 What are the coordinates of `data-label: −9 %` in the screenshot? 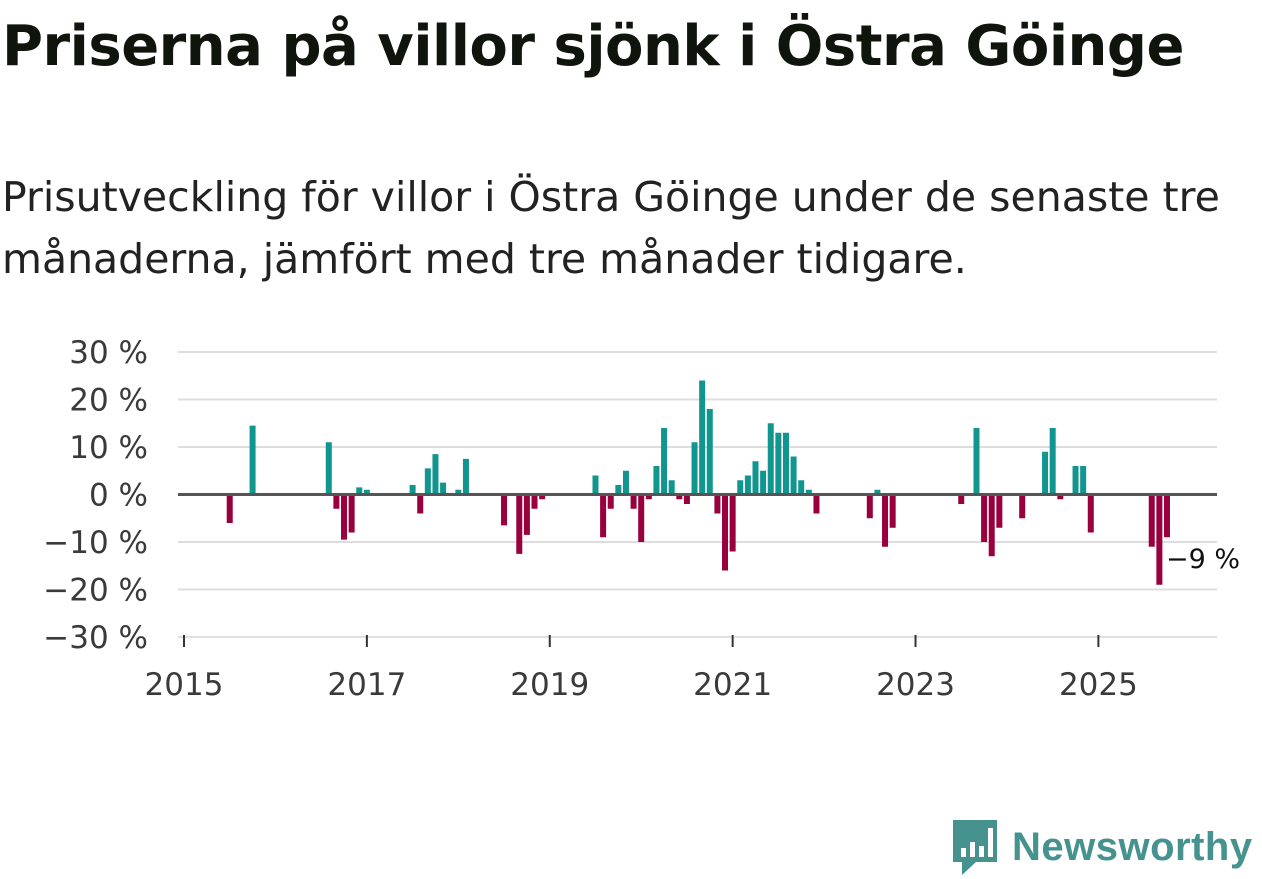 It's located at (1203, 559).